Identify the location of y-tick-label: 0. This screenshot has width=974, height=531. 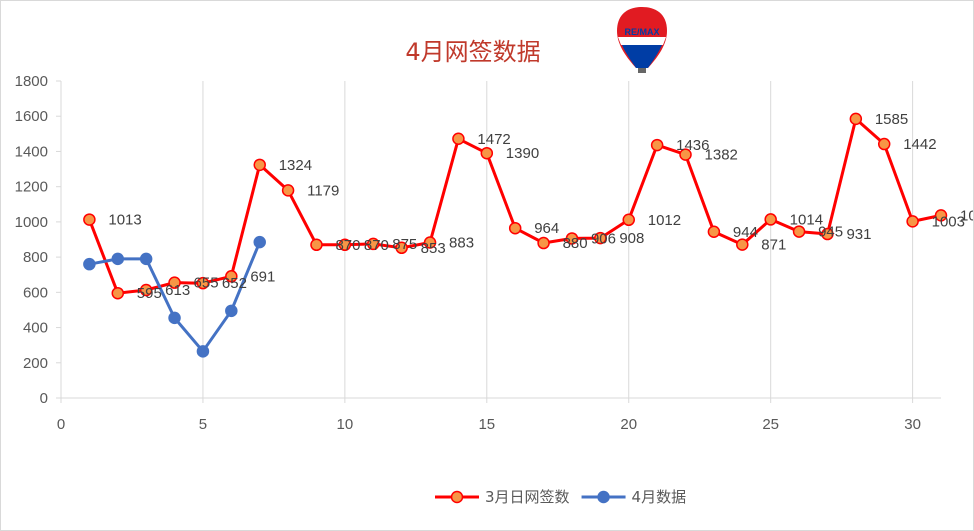
(44, 398).